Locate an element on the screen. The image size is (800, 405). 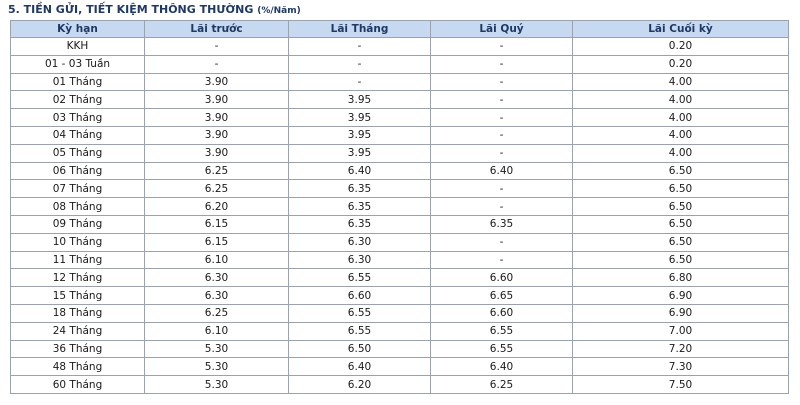
term-cell: 18 Tháng is located at coordinates (77, 313).